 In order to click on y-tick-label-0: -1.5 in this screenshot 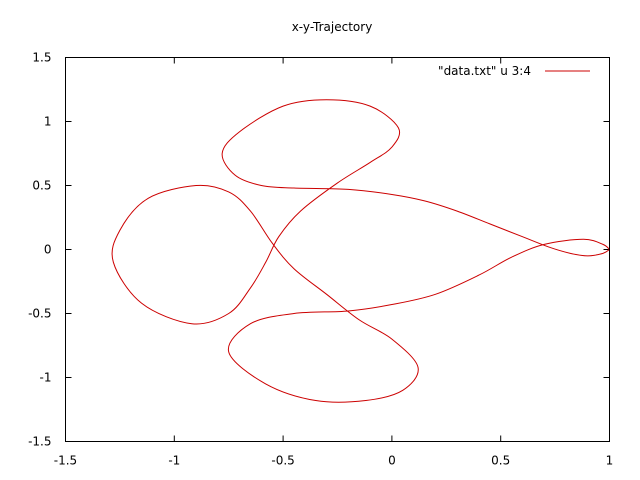, I will do `click(39, 442)`.